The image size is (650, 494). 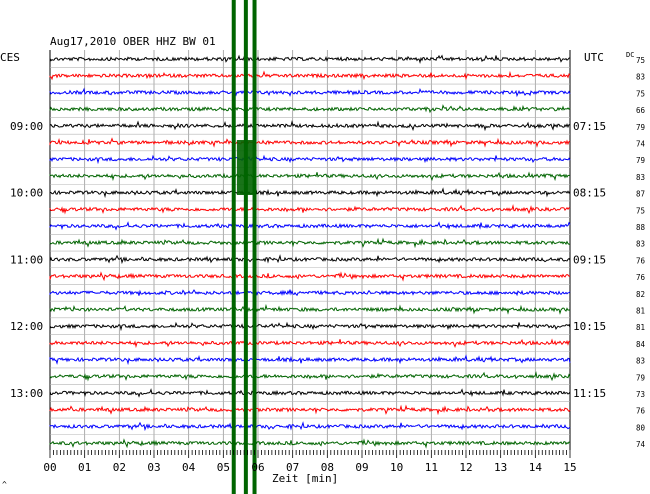 What do you see at coordinates (569, 467) in the screenshot?
I see `x-tick-label: 15` at bounding box center [569, 467].